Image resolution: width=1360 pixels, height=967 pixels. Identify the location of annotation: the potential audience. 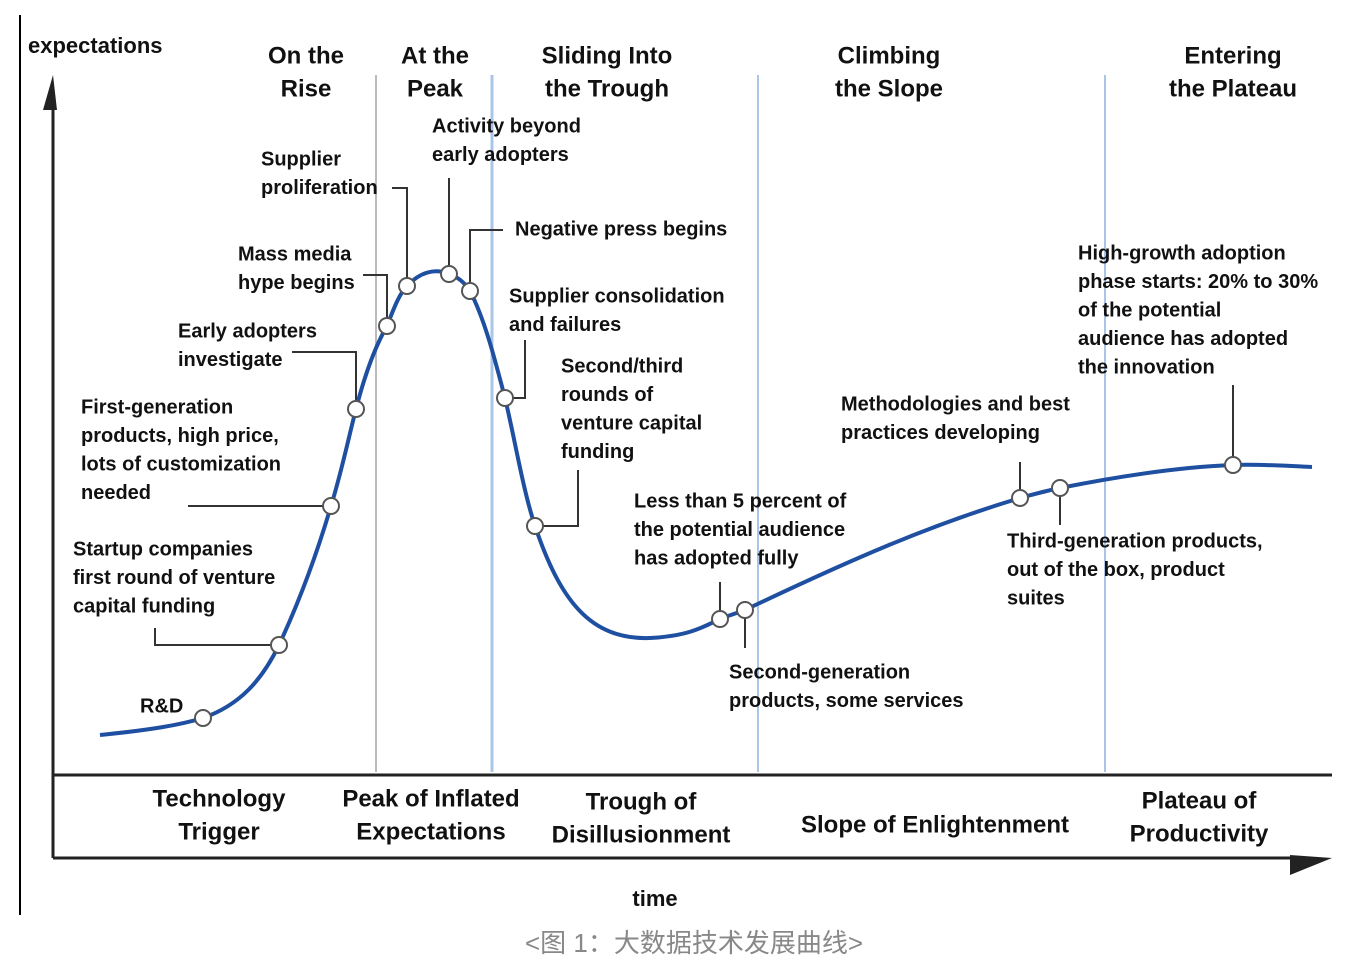
(739, 530).